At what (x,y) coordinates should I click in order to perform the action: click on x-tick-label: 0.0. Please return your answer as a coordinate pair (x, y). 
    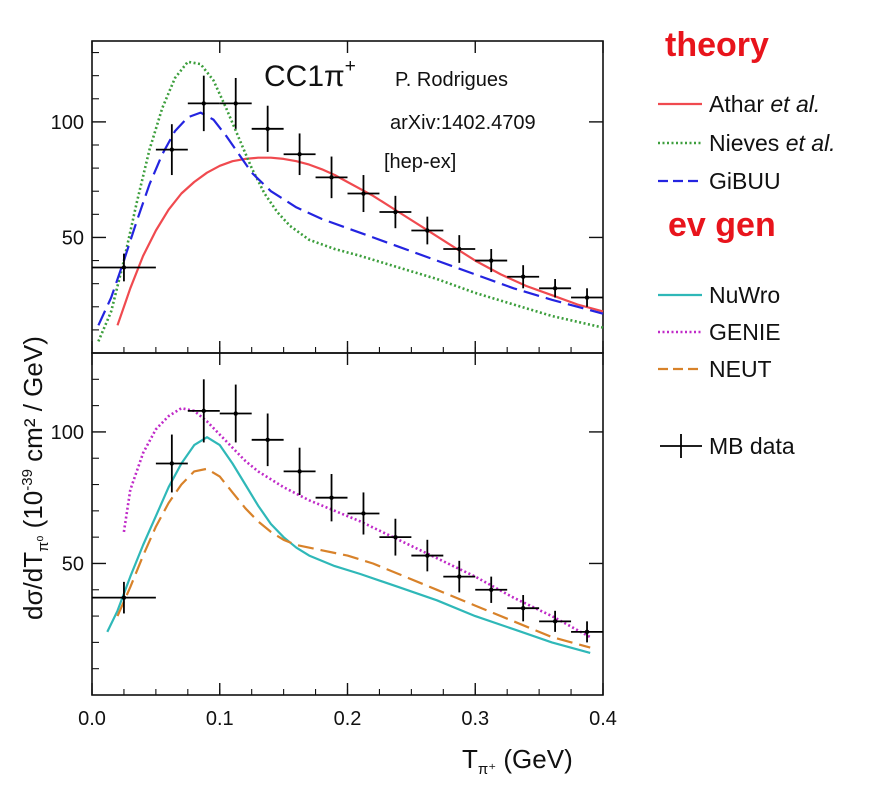
    Looking at the image, I should click on (92, 719).